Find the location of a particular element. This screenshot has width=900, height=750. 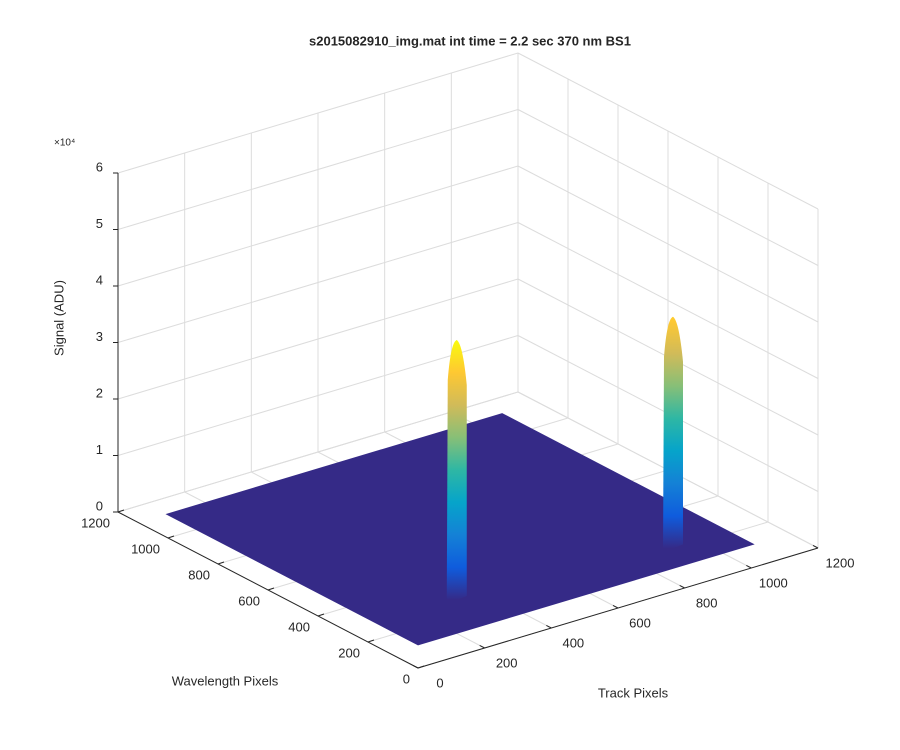

z-tick-label: 5 is located at coordinates (99, 223).